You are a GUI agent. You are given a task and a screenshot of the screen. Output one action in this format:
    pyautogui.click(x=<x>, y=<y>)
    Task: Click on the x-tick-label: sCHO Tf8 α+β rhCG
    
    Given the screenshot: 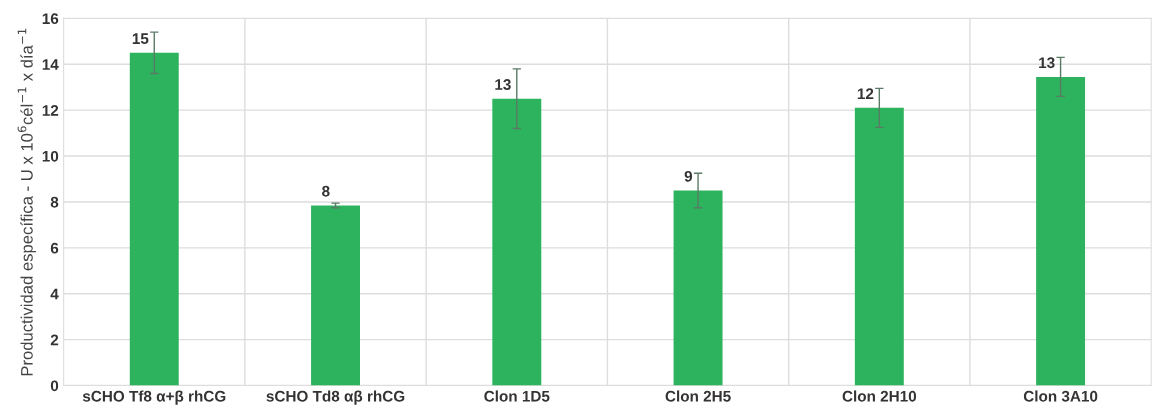 What is the action you would take?
    pyautogui.click(x=154, y=397)
    